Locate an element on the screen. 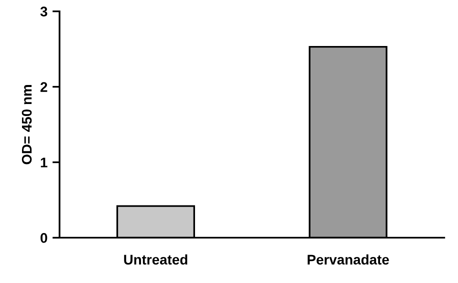 The image size is (458, 283). y-tick-label: 3 is located at coordinates (44, 11).